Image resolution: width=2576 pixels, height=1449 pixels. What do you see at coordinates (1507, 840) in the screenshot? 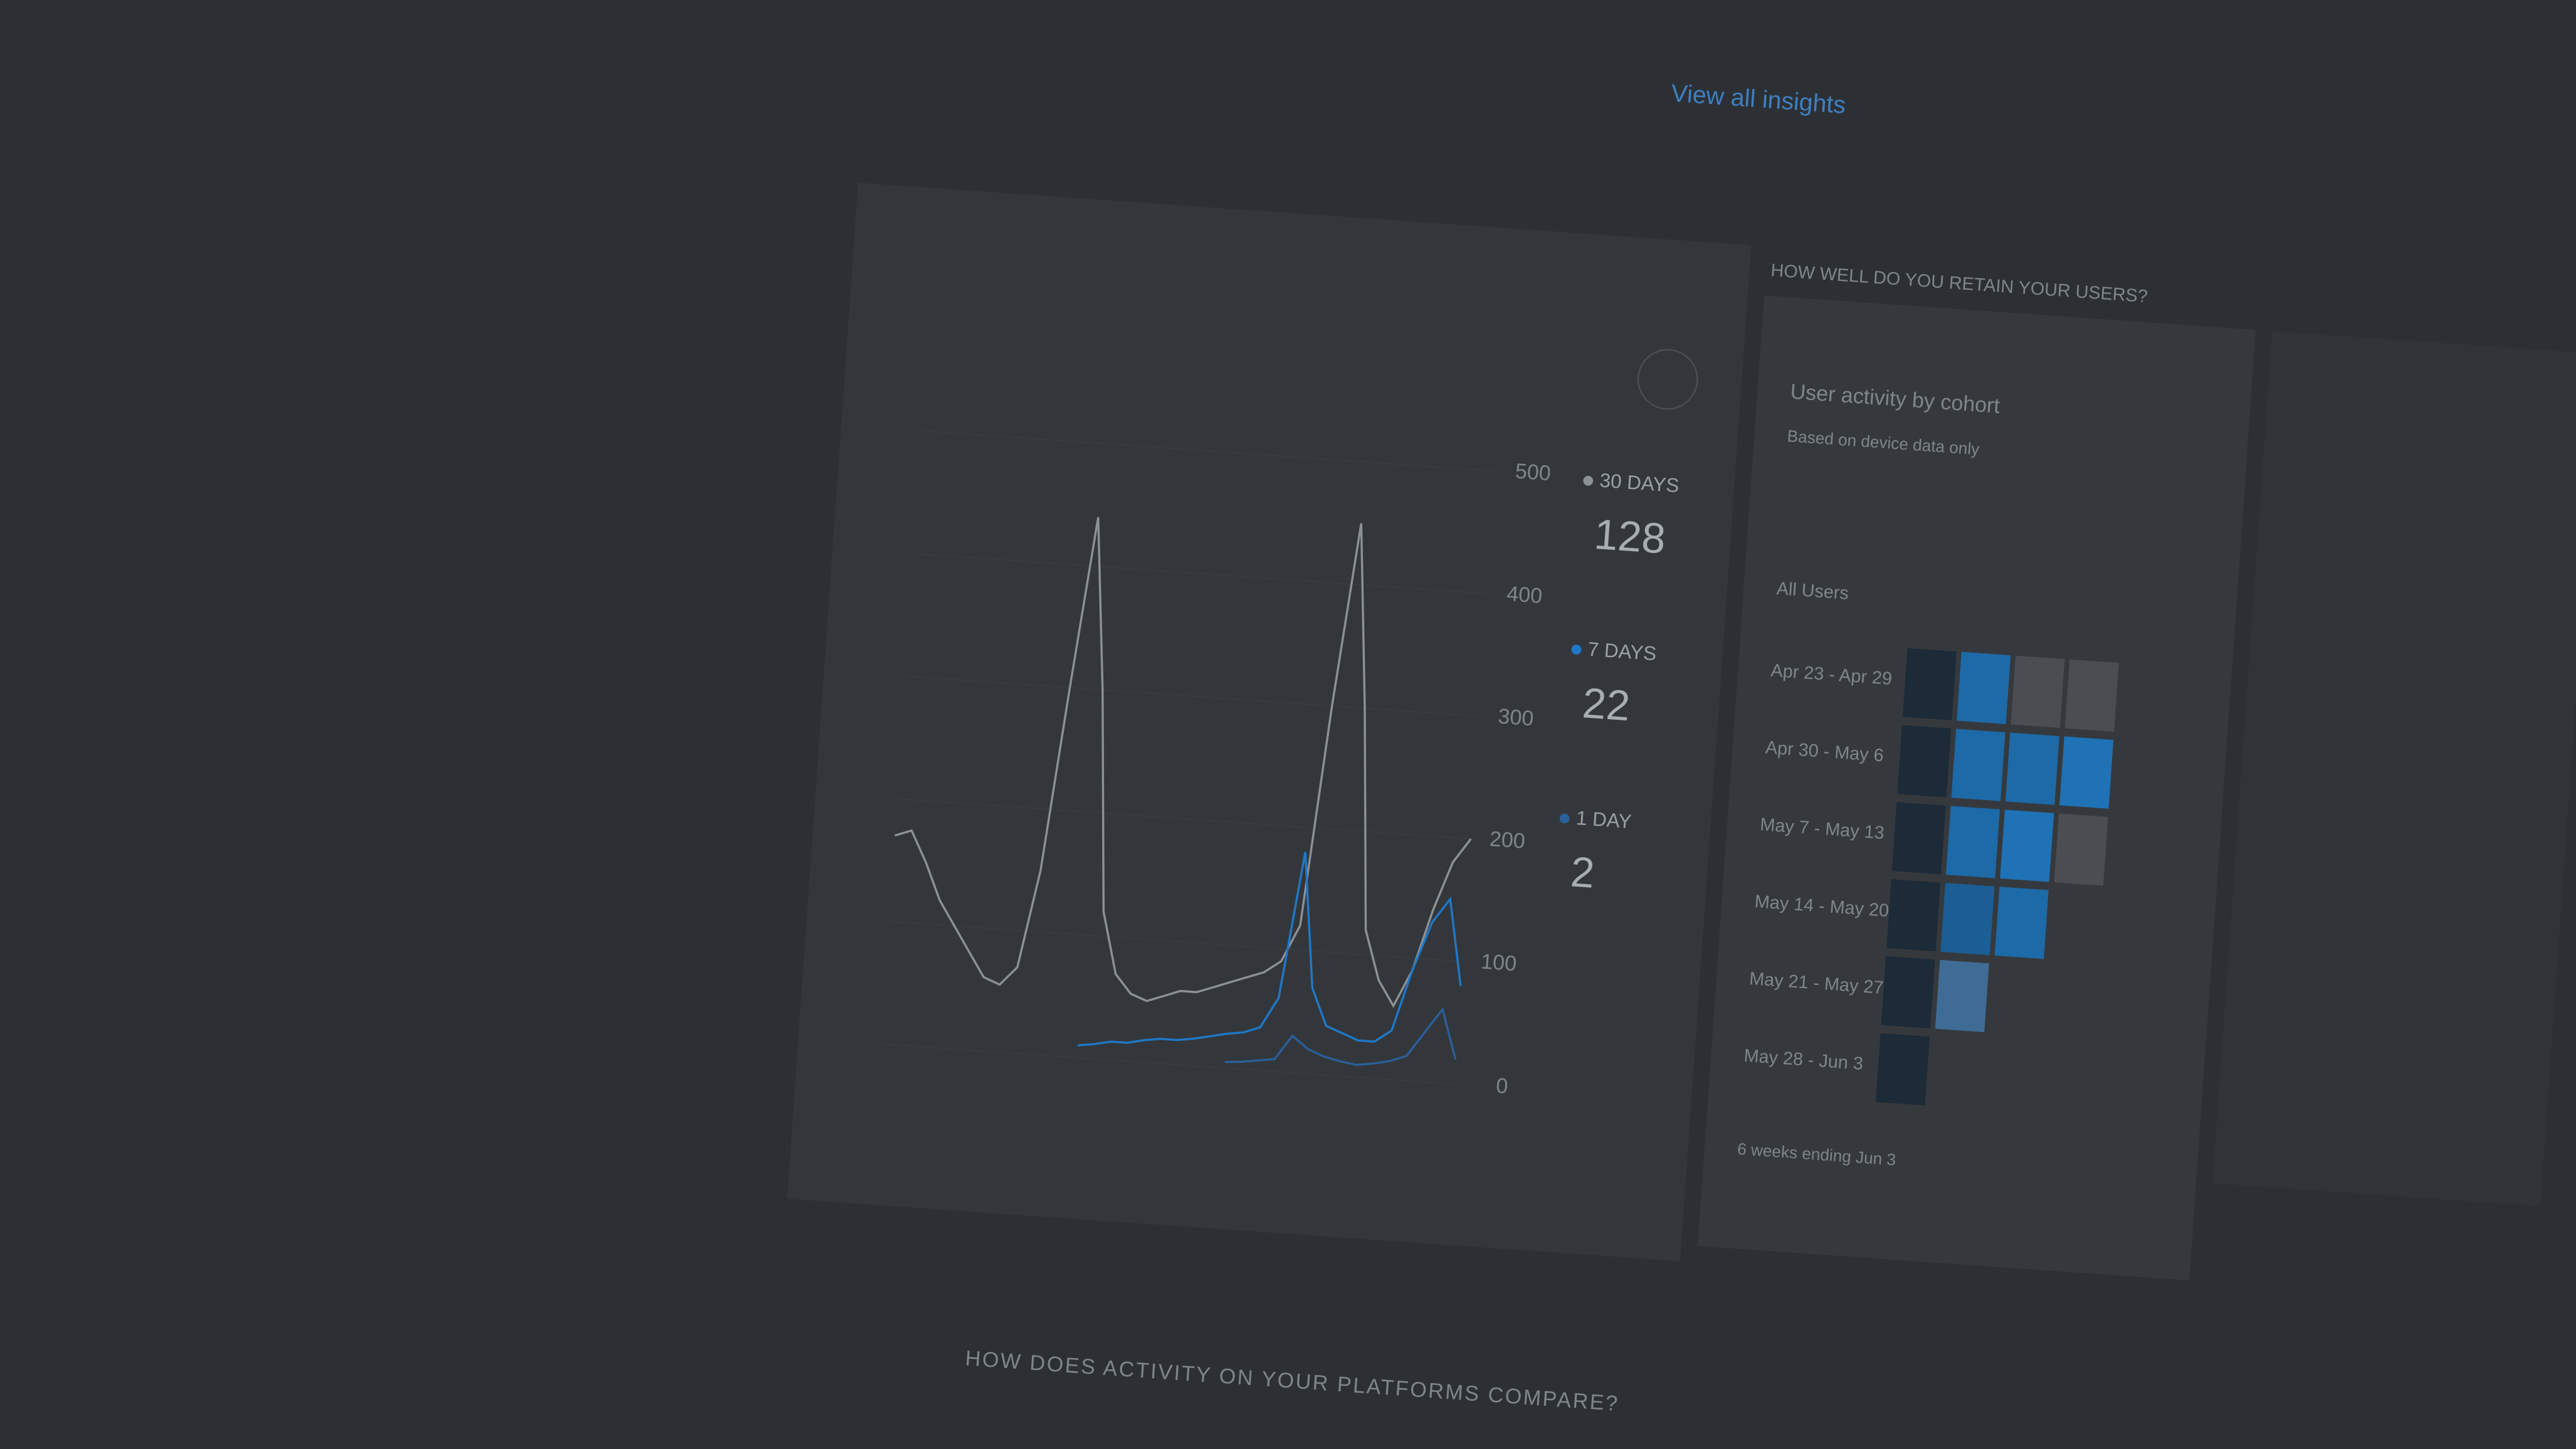
I see `y-tick-label: 200` at bounding box center [1507, 840].